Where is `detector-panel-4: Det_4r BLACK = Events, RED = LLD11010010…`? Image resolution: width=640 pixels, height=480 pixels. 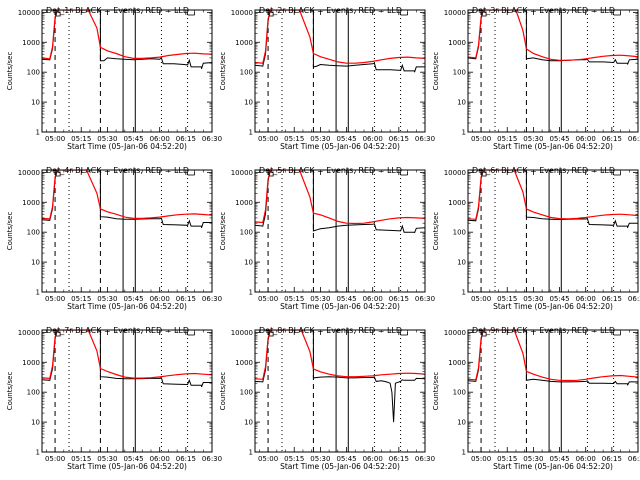 detector-panel-4: Det_4r BLACK = Events, RED = LLD11010010… is located at coordinates (114, 238).